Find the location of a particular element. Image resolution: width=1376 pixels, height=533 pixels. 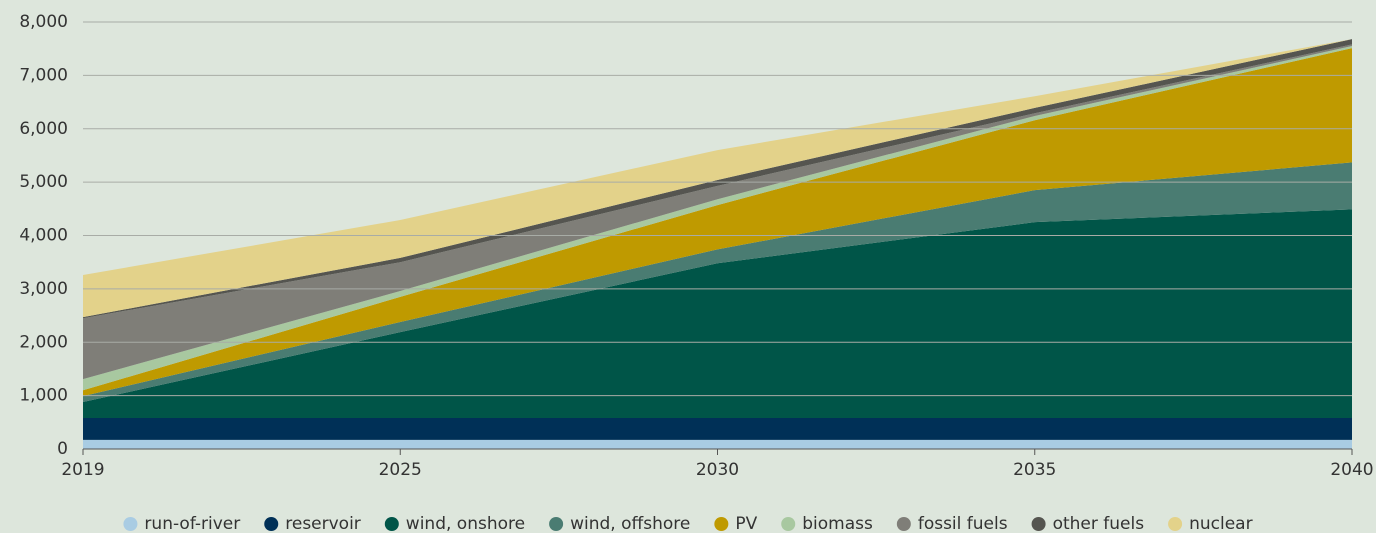

y-tick-label: 2,000 is located at coordinates (43, 342).